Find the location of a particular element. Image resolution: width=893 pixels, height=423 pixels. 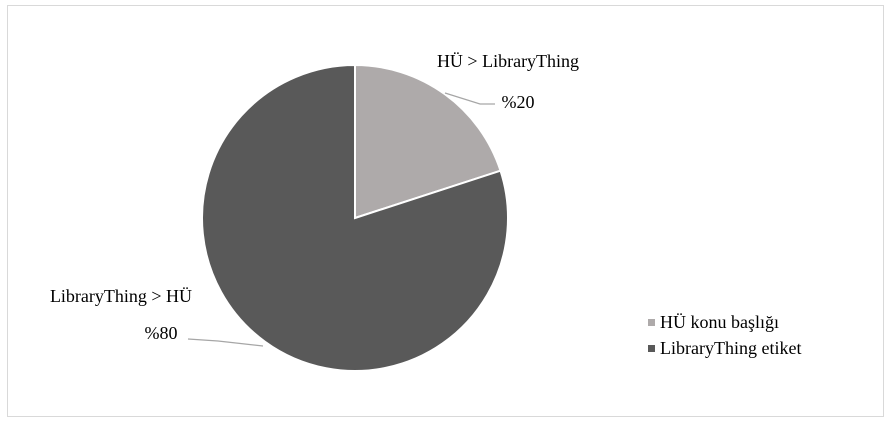

slice-1-name-label: HÜ > LibraryThing is located at coordinates (508, 61).